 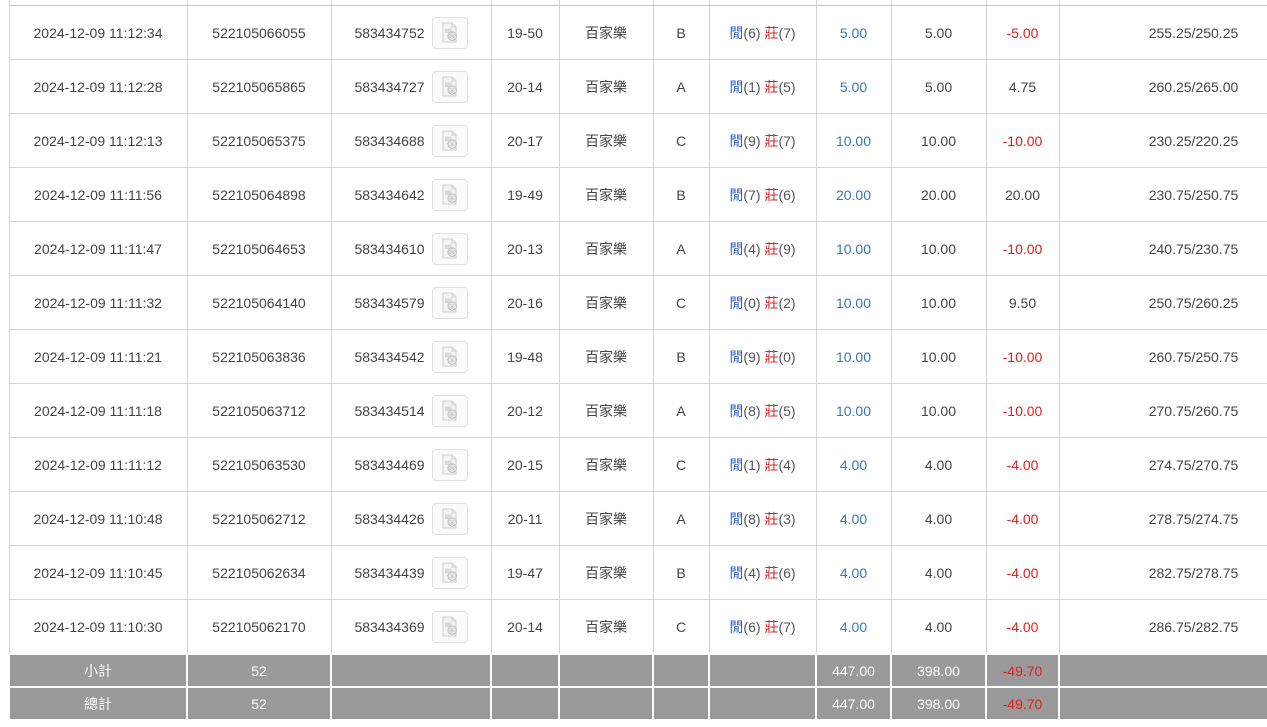 I want to click on banker-points: (4), so click(x=787, y=464).